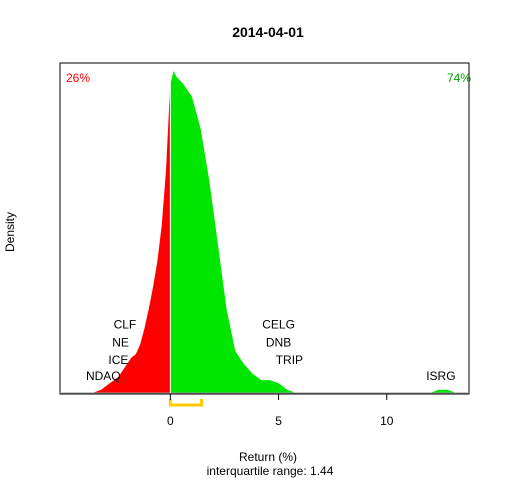  Describe the element at coordinates (280, 410) in the screenshot. I see `x-axis: 0 10 5` at that location.